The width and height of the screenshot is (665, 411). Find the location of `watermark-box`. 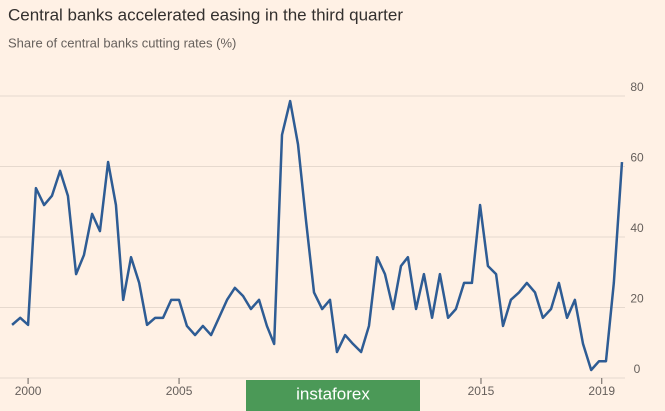

watermark-box is located at coordinates (333, 395).